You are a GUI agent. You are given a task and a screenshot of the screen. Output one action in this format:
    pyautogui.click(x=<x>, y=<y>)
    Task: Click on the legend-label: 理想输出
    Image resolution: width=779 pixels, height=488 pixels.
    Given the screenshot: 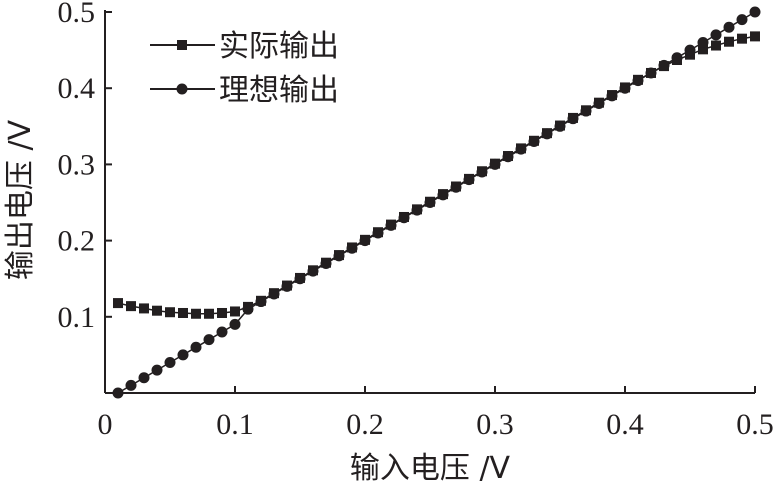 What is the action you would take?
    pyautogui.click(x=279, y=90)
    